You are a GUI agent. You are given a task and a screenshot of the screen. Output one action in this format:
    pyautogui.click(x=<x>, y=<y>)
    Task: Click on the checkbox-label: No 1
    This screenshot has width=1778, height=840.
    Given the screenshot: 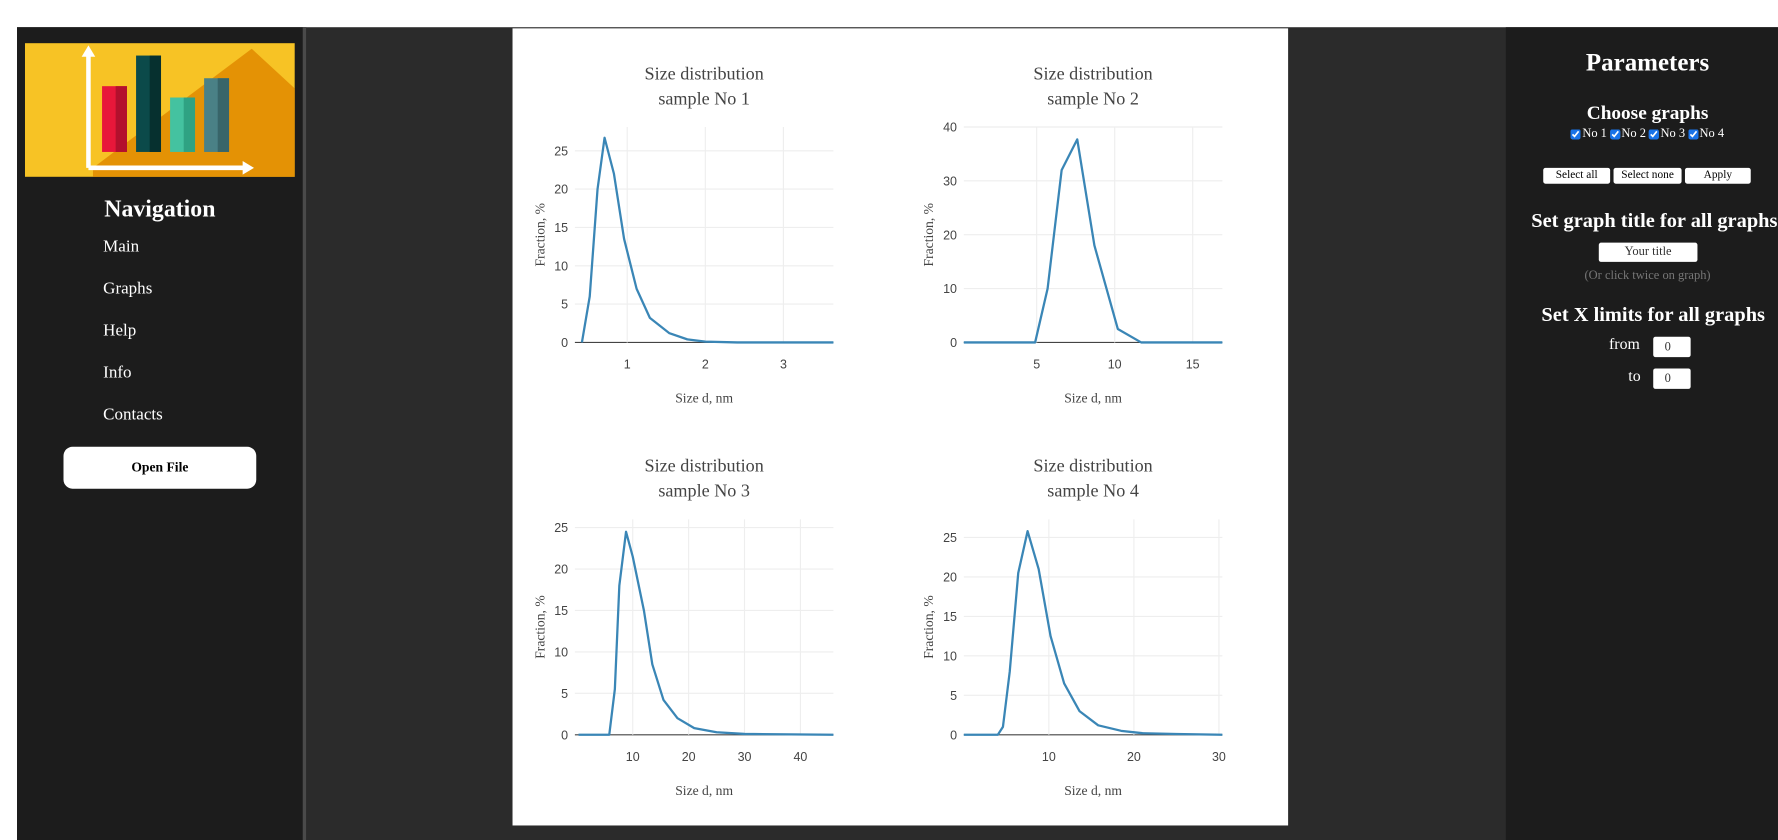 What is the action you would take?
    pyautogui.click(x=1594, y=133)
    